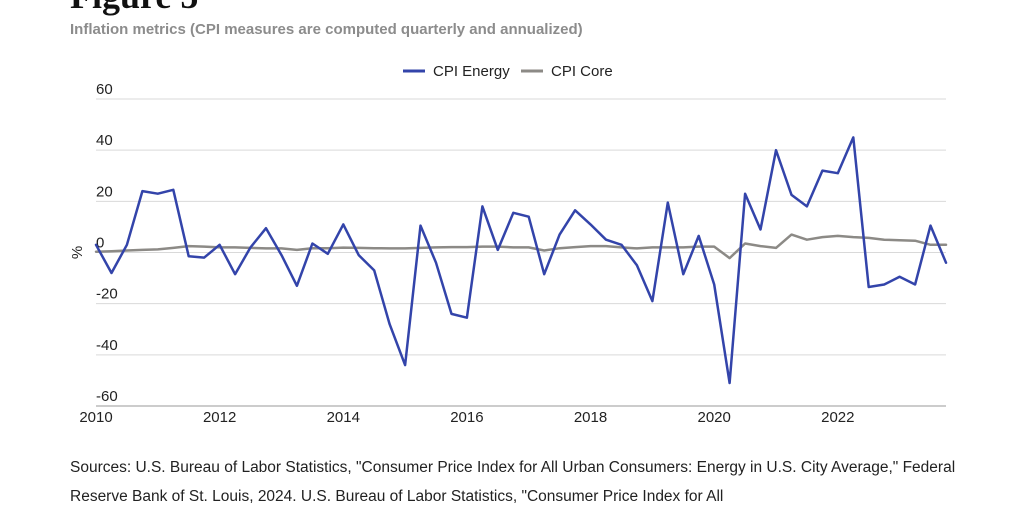 This screenshot has width=1024, height=512. What do you see at coordinates (590, 417) in the screenshot?
I see `x-tick-label: 2018` at bounding box center [590, 417].